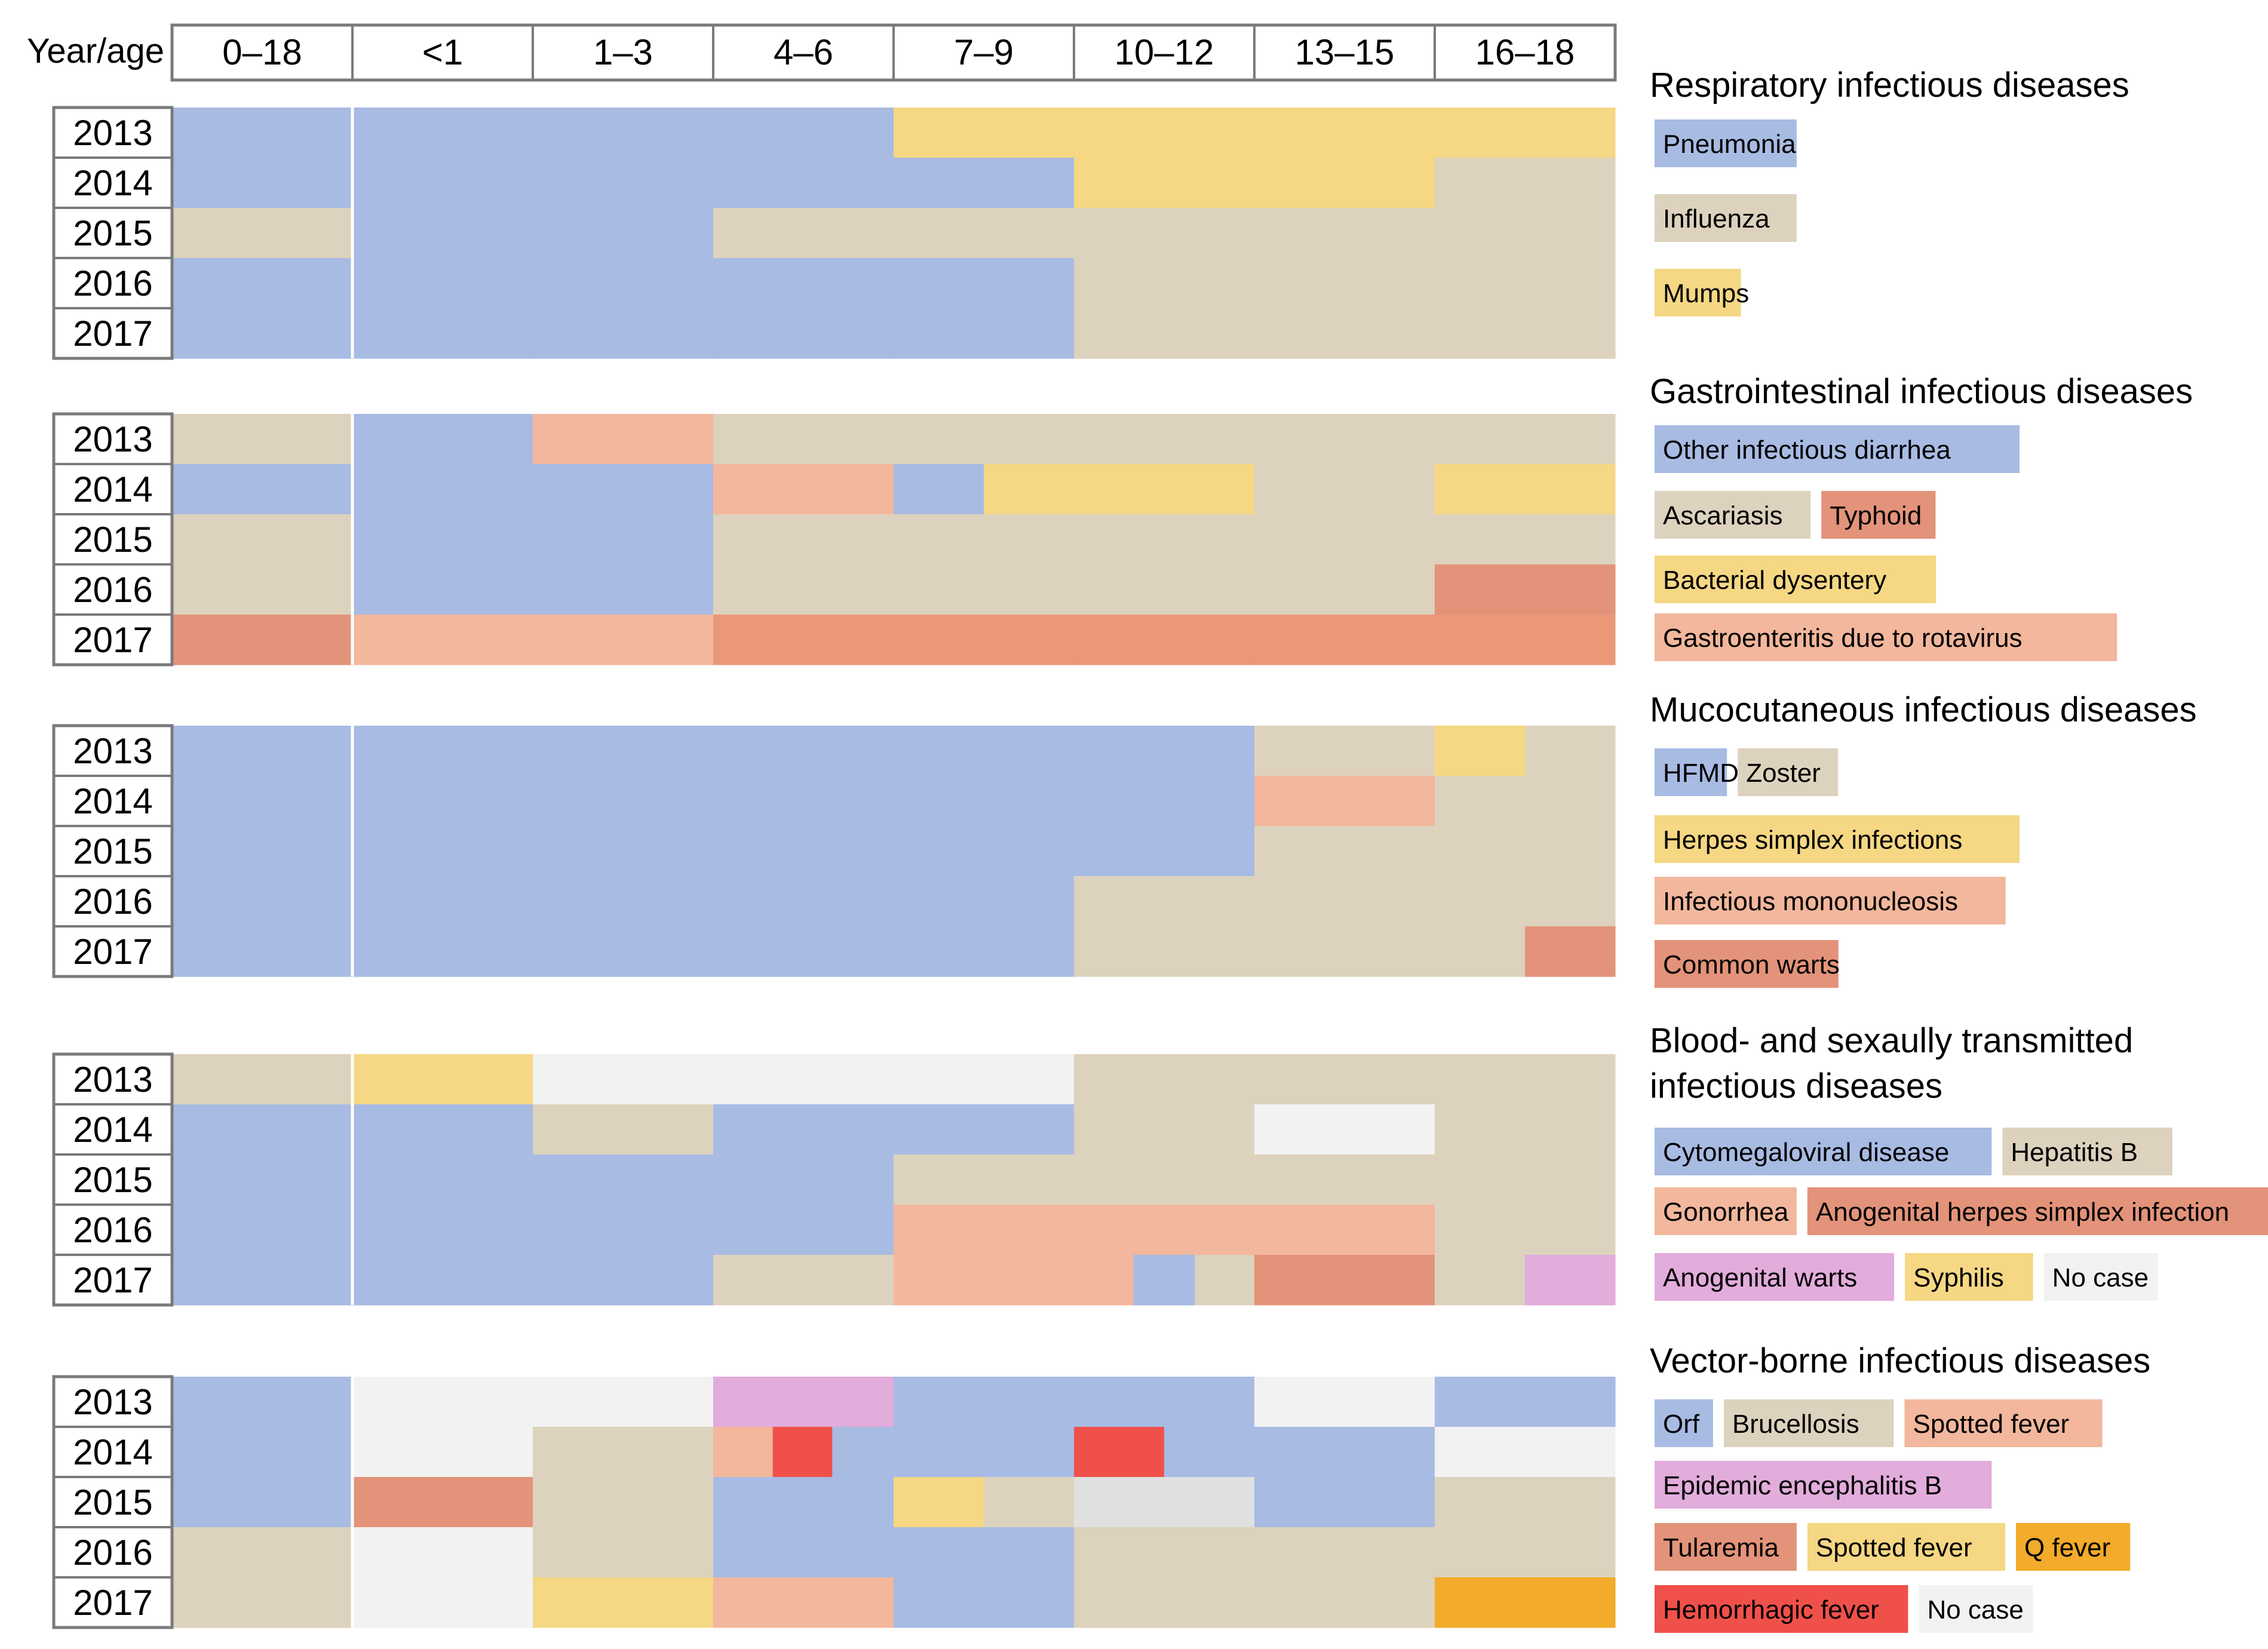  What do you see at coordinates (1921, 392) in the screenshot?
I see `legend-title: Gastrointestinal infectious diseases` at bounding box center [1921, 392].